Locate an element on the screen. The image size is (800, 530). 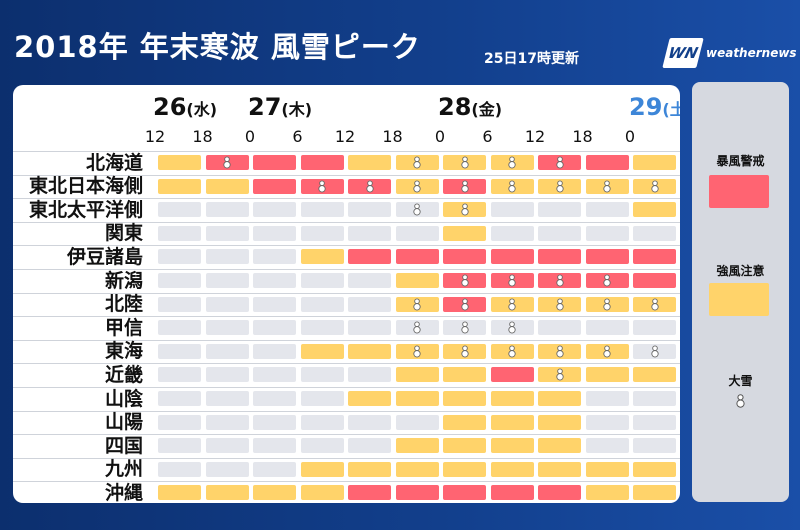
region-label: 関東 is located at coordinates (123, 233).